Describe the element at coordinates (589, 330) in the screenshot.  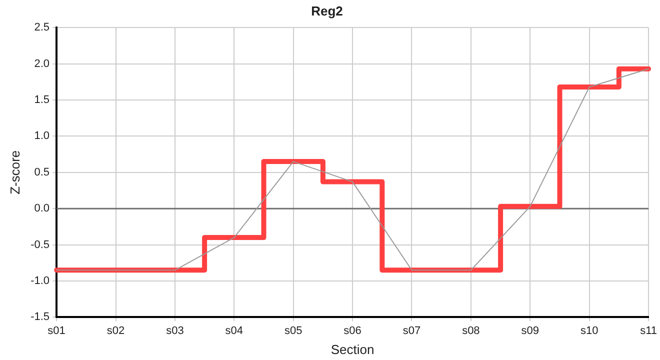
I see `x-tick-label: s10` at that location.